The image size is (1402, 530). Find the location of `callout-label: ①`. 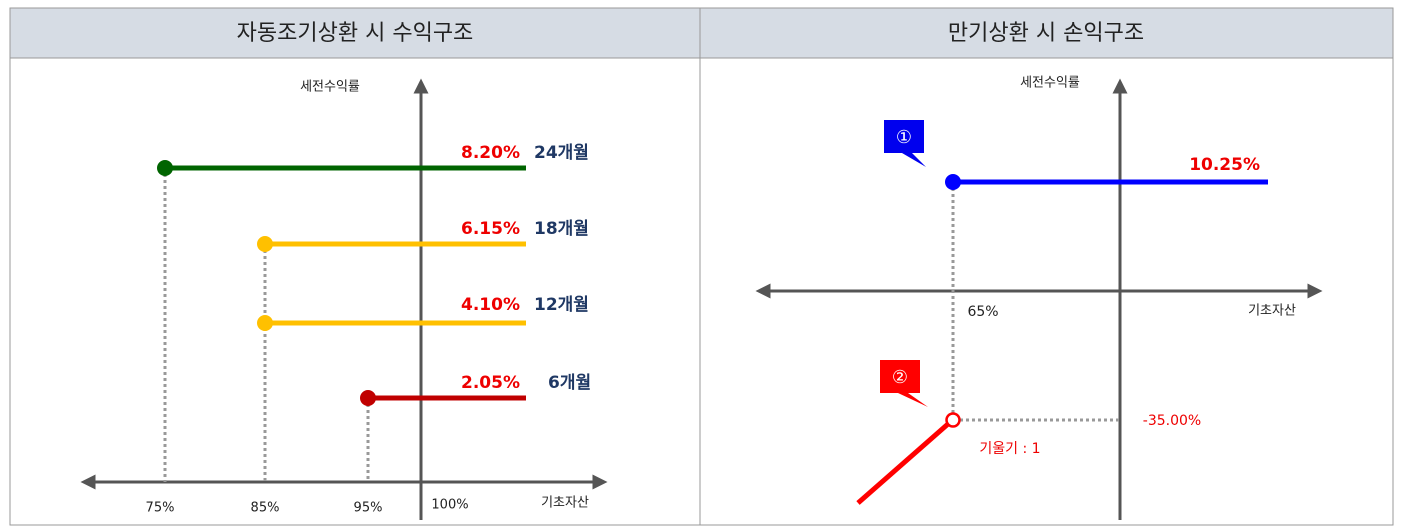

callout-label: ① is located at coordinates (904, 137).